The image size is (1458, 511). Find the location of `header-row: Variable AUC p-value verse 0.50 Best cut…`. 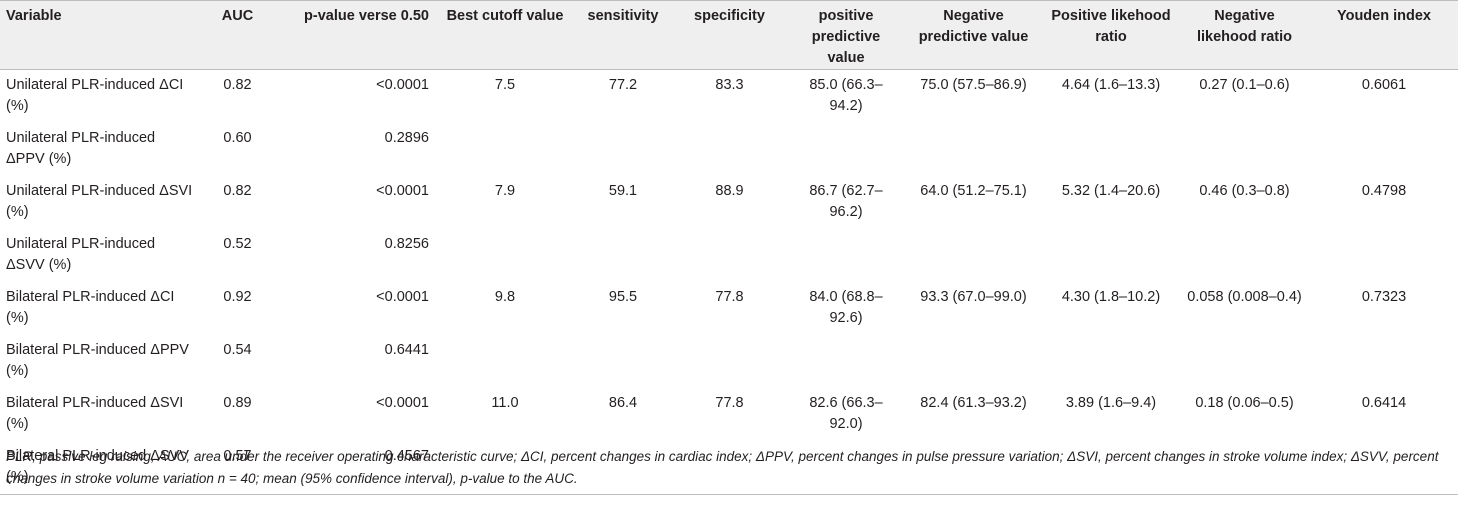

header-row: Variable AUC p-value verse 0.50 Best cut… is located at coordinates (729, 35).